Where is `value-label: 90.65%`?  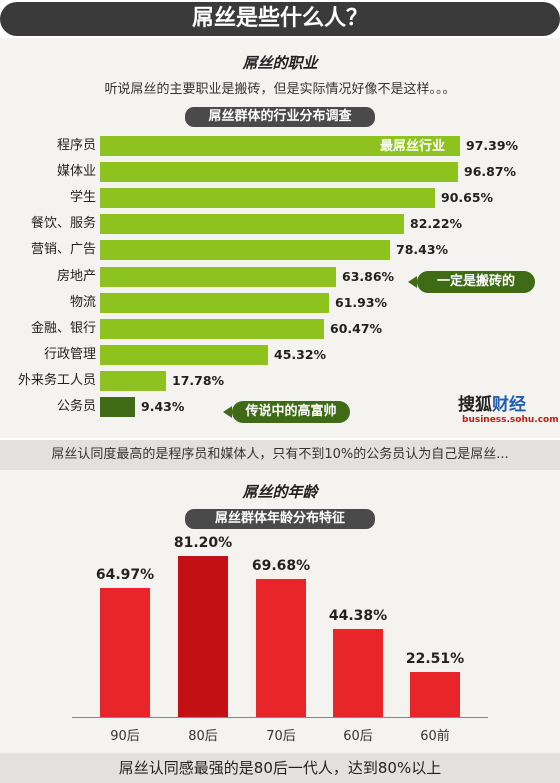 value-label: 90.65% is located at coordinates (467, 197).